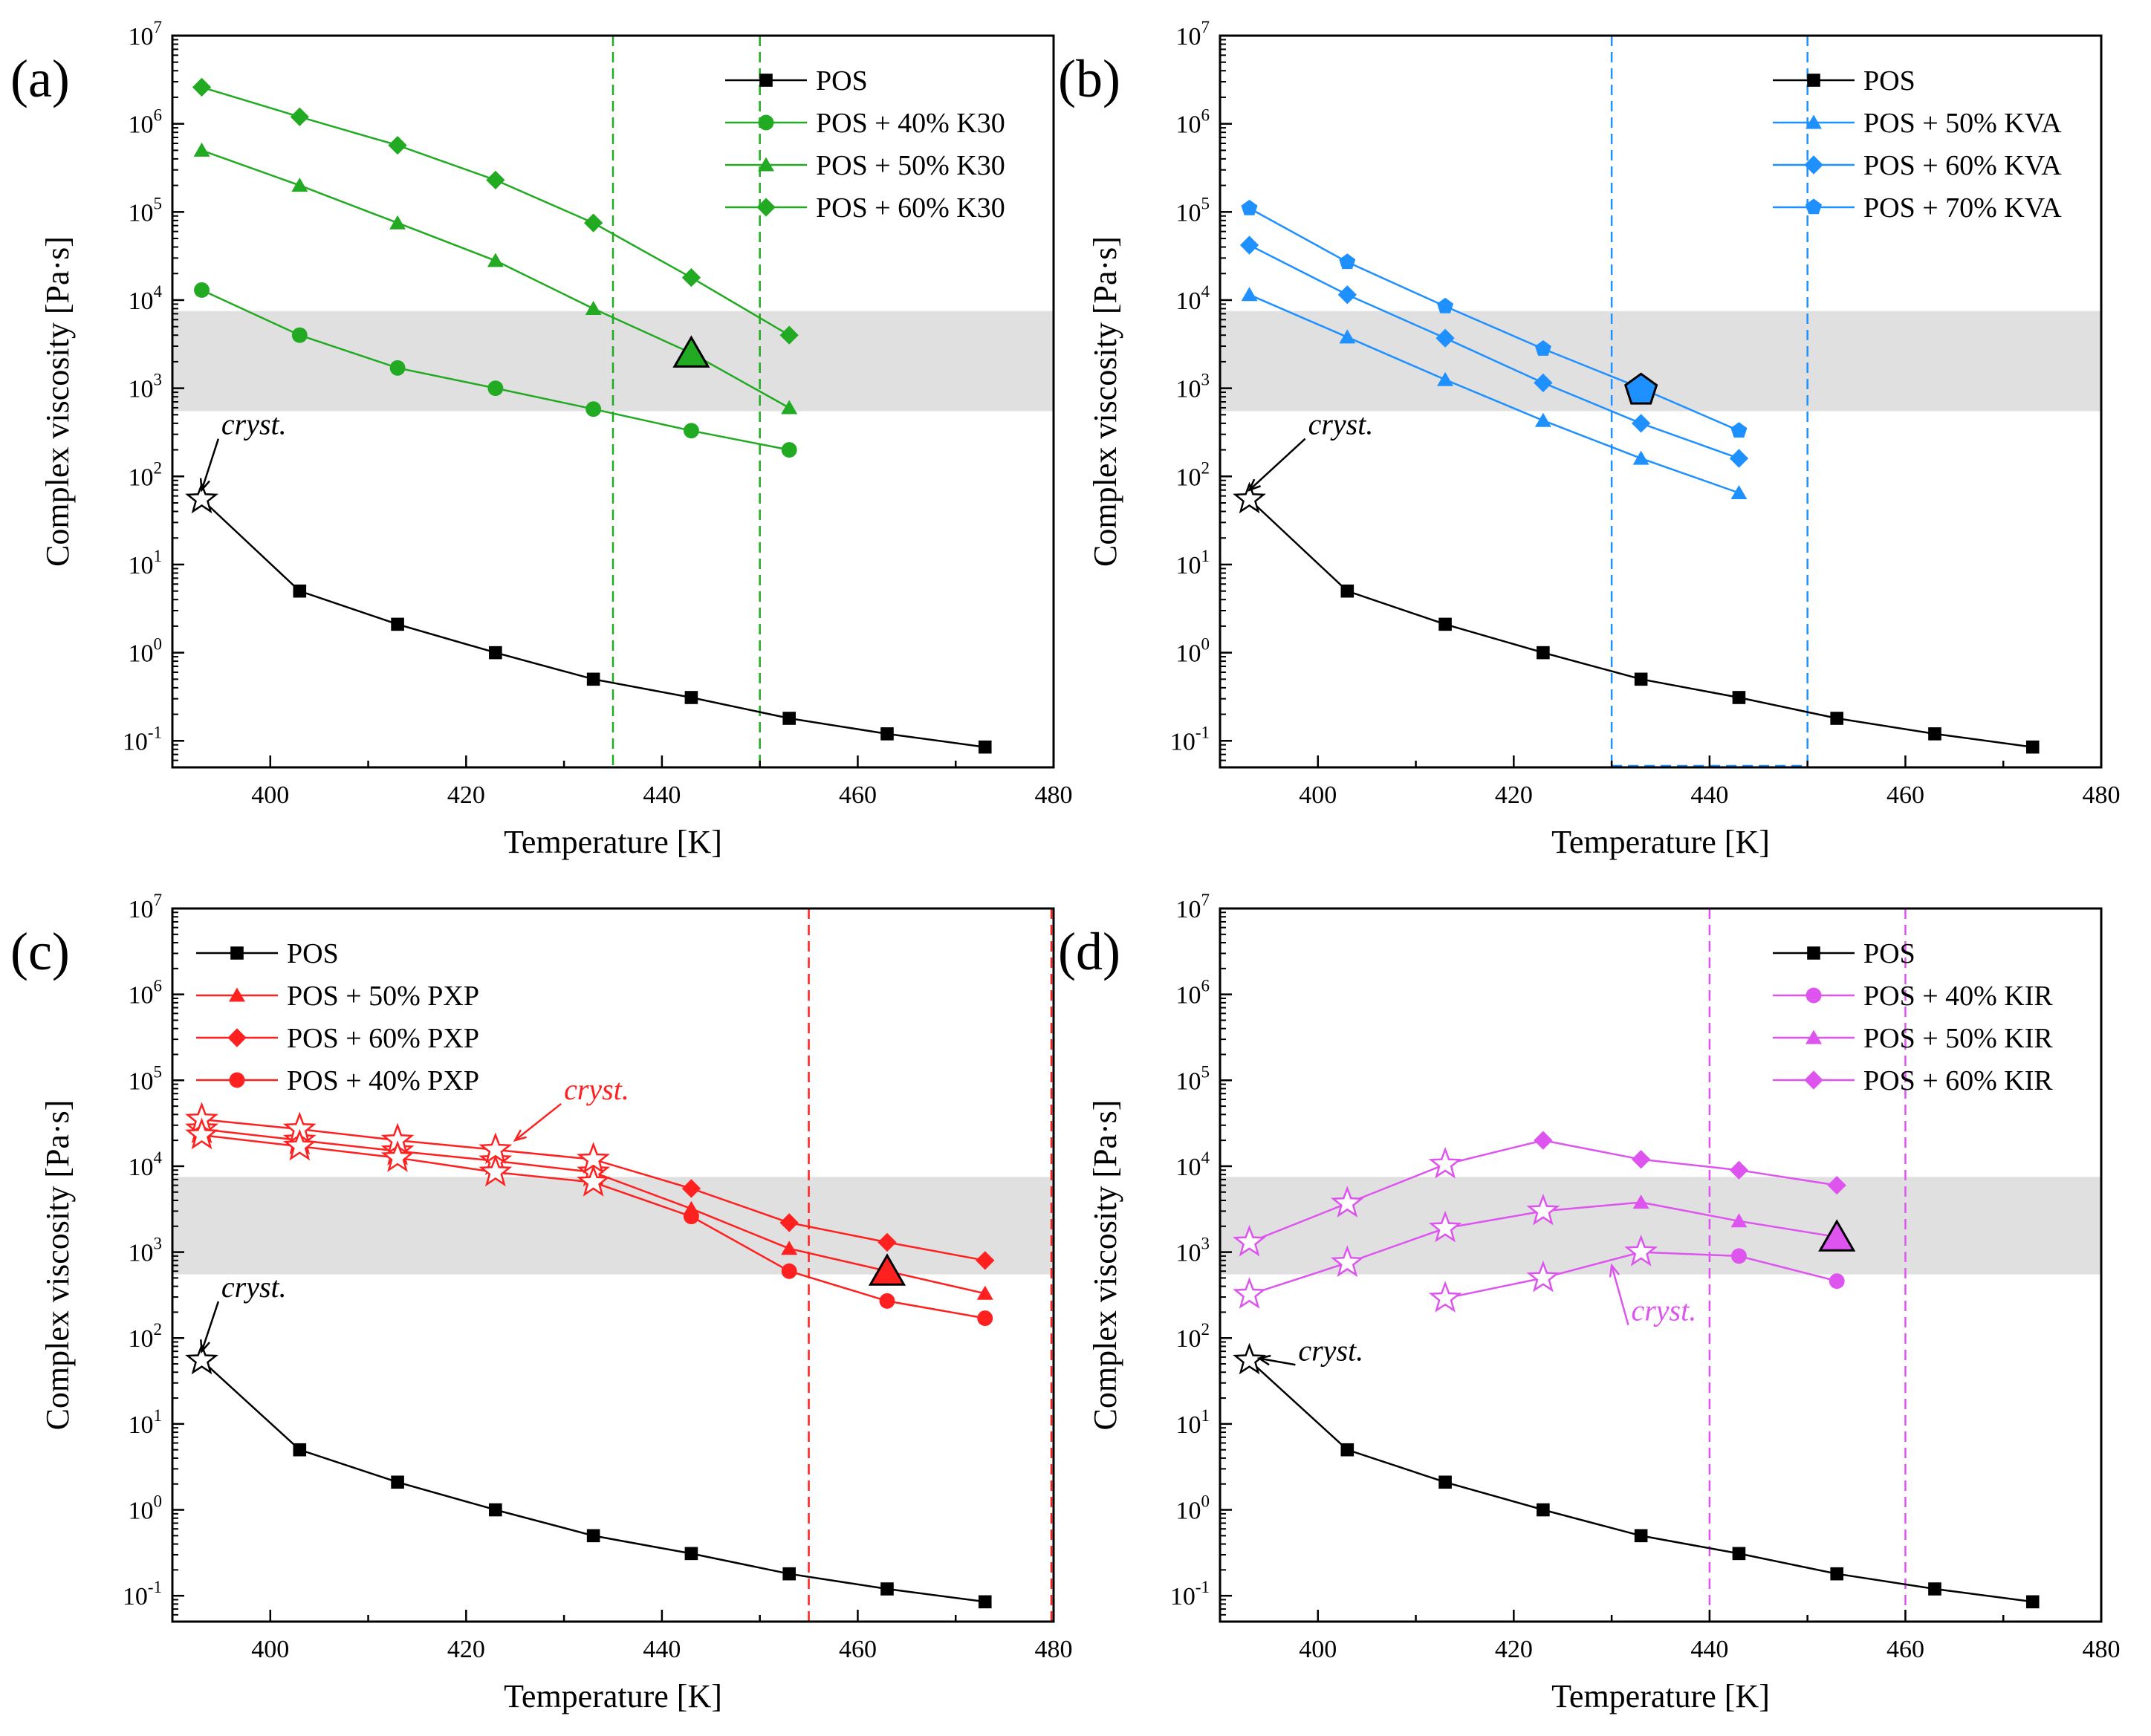 The image size is (2151, 1736). What do you see at coordinates (1962, 123) in the screenshot?
I see `legend-entry: POS + 50% KVA` at bounding box center [1962, 123].